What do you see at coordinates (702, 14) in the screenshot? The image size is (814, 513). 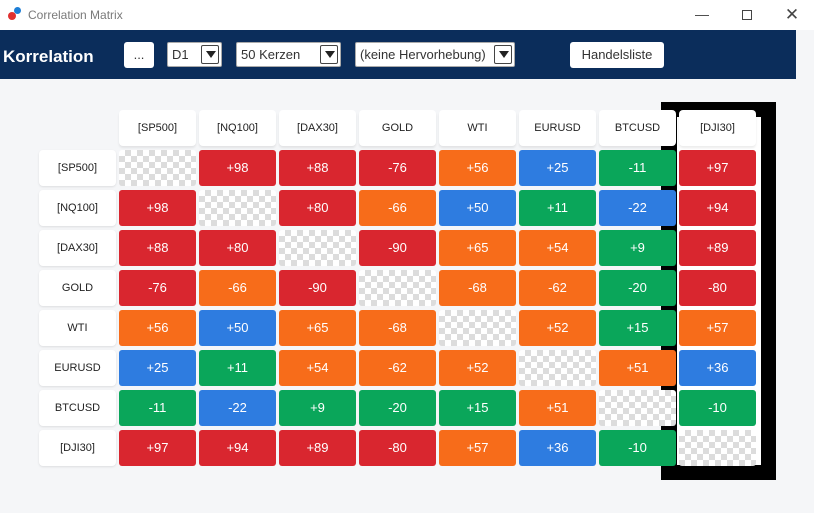 I see `minimize-button: —` at bounding box center [702, 14].